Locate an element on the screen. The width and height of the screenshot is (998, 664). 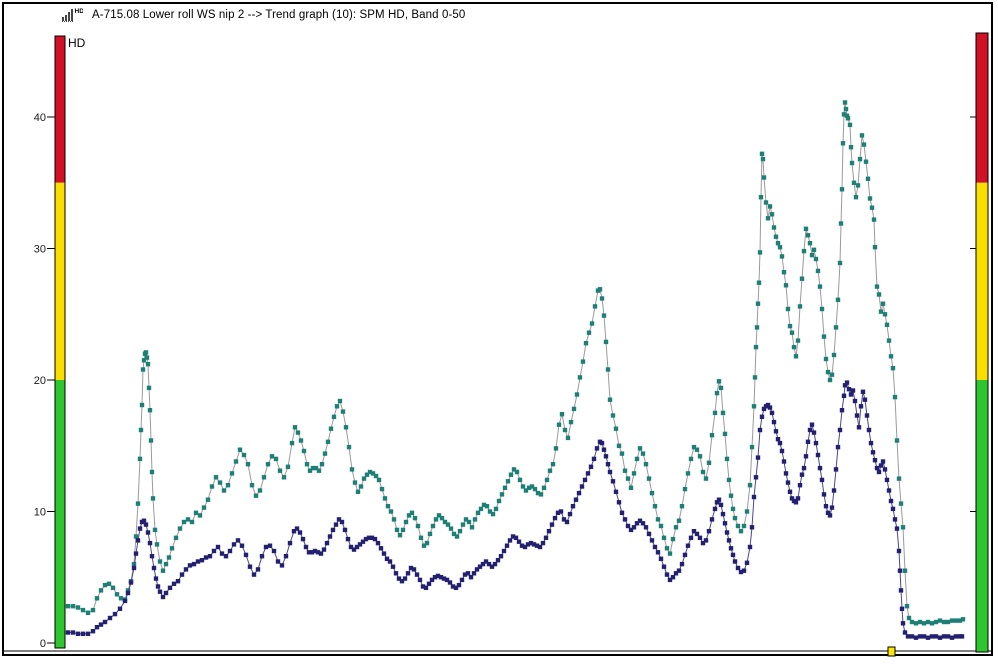
alarm-bar-left-zone-red is located at coordinates (60, 109).